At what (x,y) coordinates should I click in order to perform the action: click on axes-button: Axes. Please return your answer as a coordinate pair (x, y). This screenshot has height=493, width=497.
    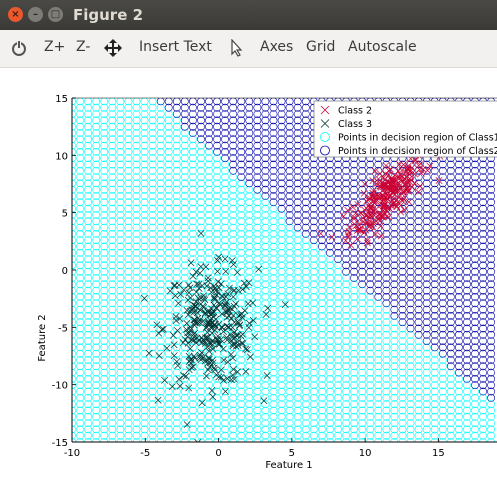
    Looking at the image, I should click on (277, 47).